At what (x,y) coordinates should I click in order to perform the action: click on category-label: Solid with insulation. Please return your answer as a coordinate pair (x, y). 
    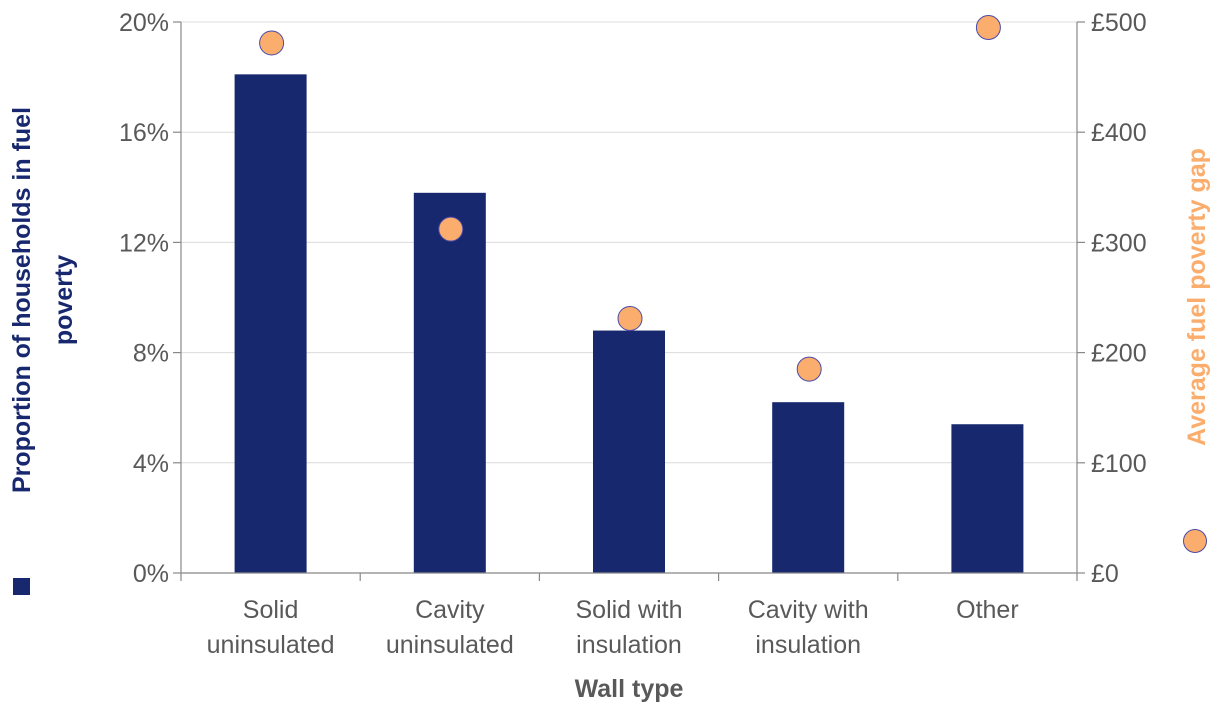
    Looking at the image, I should click on (629, 627).